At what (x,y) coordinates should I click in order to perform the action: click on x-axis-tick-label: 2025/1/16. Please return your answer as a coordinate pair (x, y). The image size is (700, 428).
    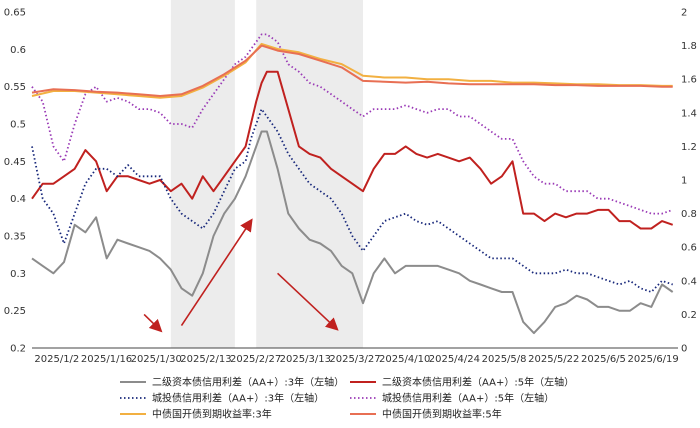
    Looking at the image, I should click on (106, 359).